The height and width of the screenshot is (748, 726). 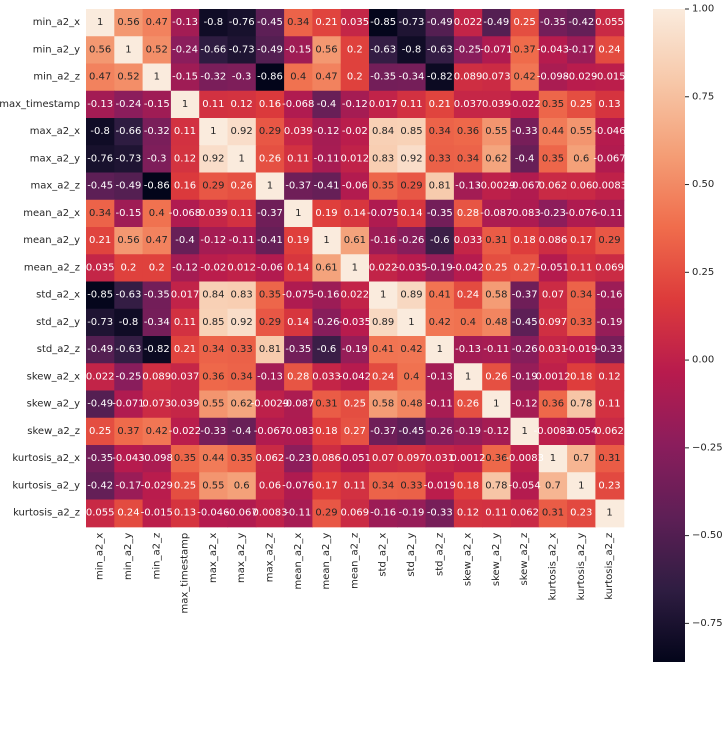 What do you see at coordinates (269, 558) in the screenshot?
I see `x-tick-label: max_a2_z` at bounding box center [269, 558].